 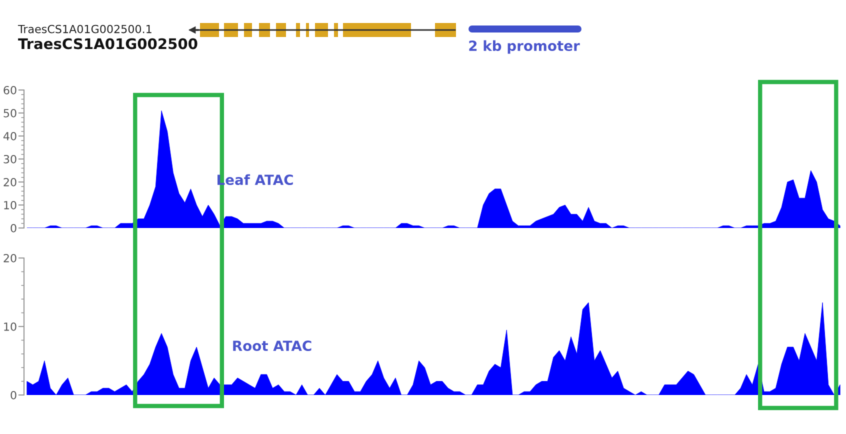 What do you see at coordinates (9, 136) in the screenshot?
I see `y-tick-label: 40` at bounding box center [9, 136].